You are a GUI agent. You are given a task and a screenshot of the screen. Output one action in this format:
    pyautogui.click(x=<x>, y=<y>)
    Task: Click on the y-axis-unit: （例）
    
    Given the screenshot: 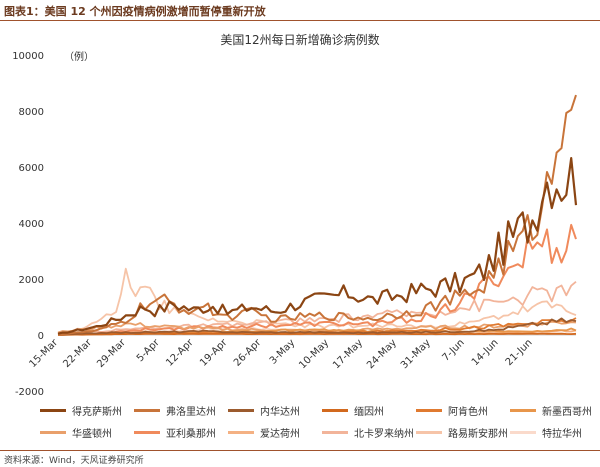 What is the action you would take?
    pyautogui.click(x=79, y=56)
    